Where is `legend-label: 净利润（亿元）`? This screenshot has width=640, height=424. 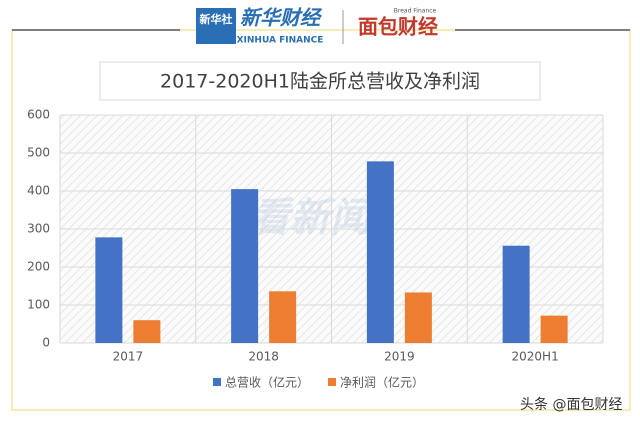
legend-label: 净利润（亿元） is located at coordinates (382, 382).